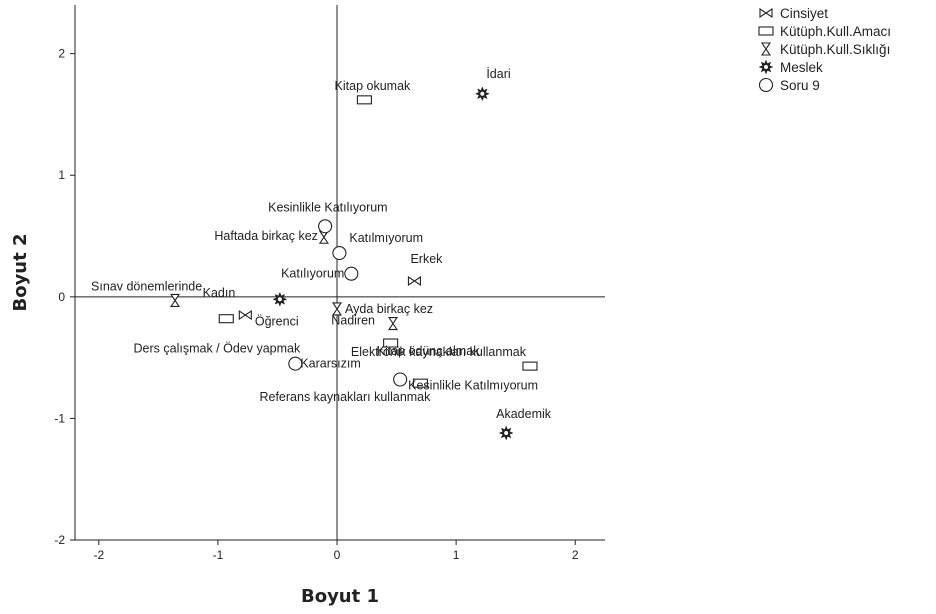  What do you see at coordinates (373, 86) in the screenshot?
I see `point-label: Kitap okumak` at bounding box center [373, 86].